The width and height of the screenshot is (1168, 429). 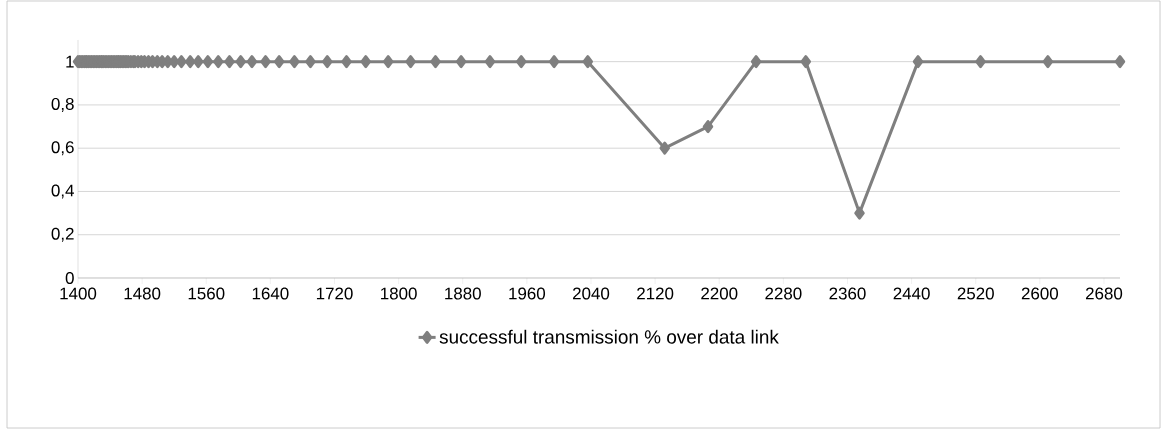 What do you see at coordinates (62, 191) in the screenshot?
I see `y-tick-label: 0,4` at bounding box center [62, 191].